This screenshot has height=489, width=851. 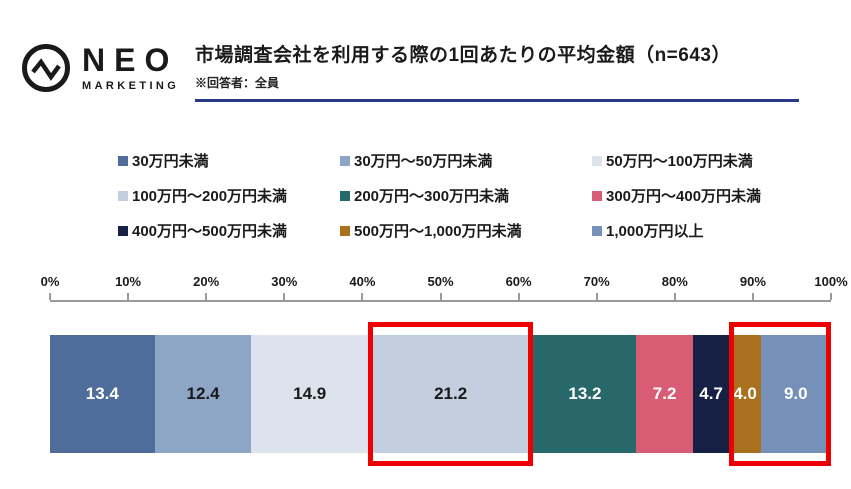 I want to click on bar-segment: 7.2, so click(x=664, y=394).